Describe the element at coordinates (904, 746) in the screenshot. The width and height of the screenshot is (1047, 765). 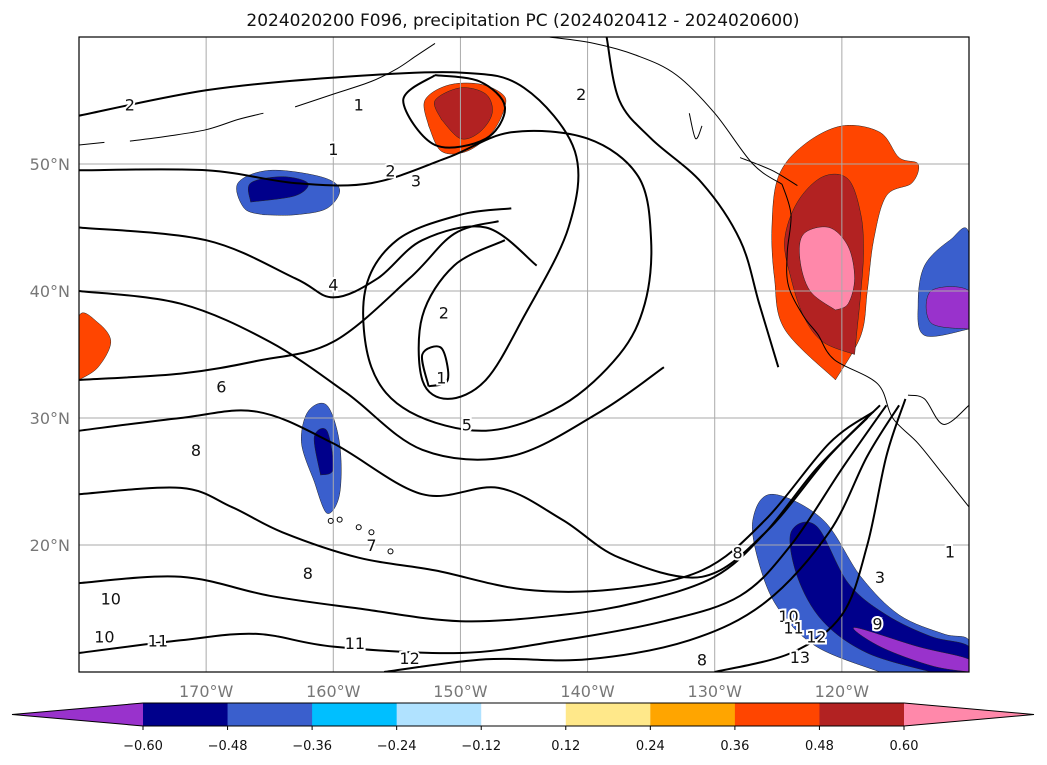
I see `colorbar-tick-label-9: 0.60` at that location.